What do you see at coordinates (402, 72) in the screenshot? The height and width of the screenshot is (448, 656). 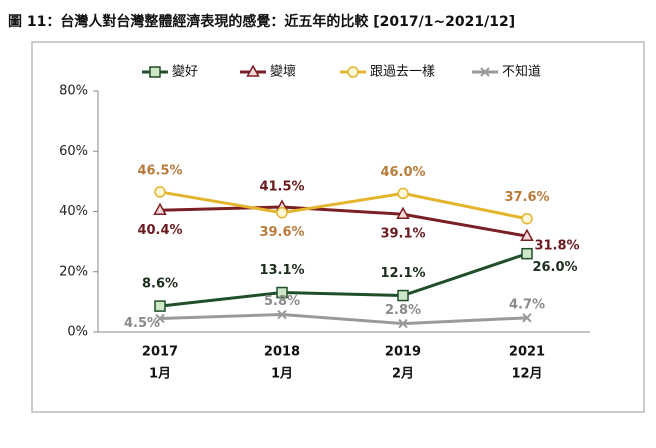 I see `legend-label: 跟過去一樣` at bounding box center [402, 72].